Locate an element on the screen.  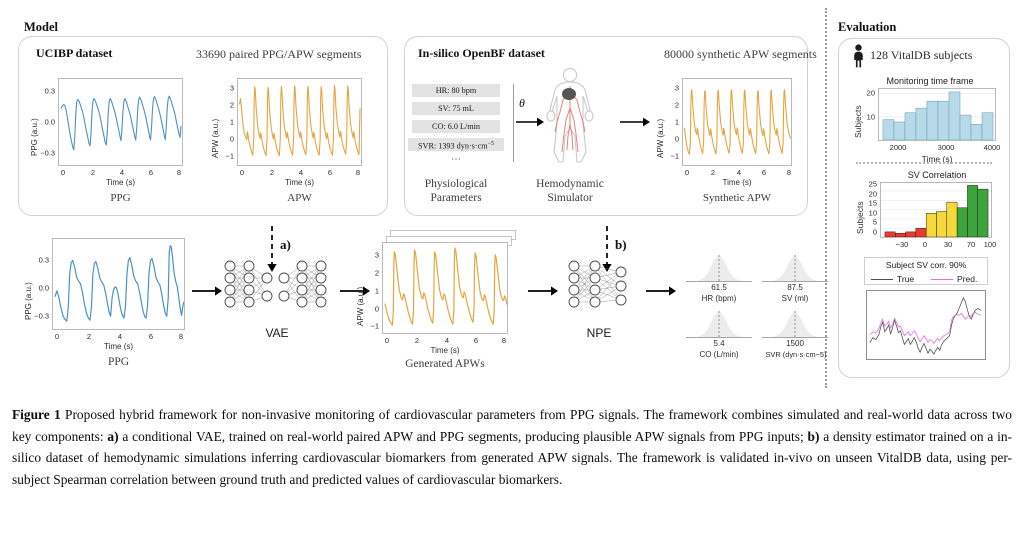
arrow-branch-a is located at coordinates (272, 250).